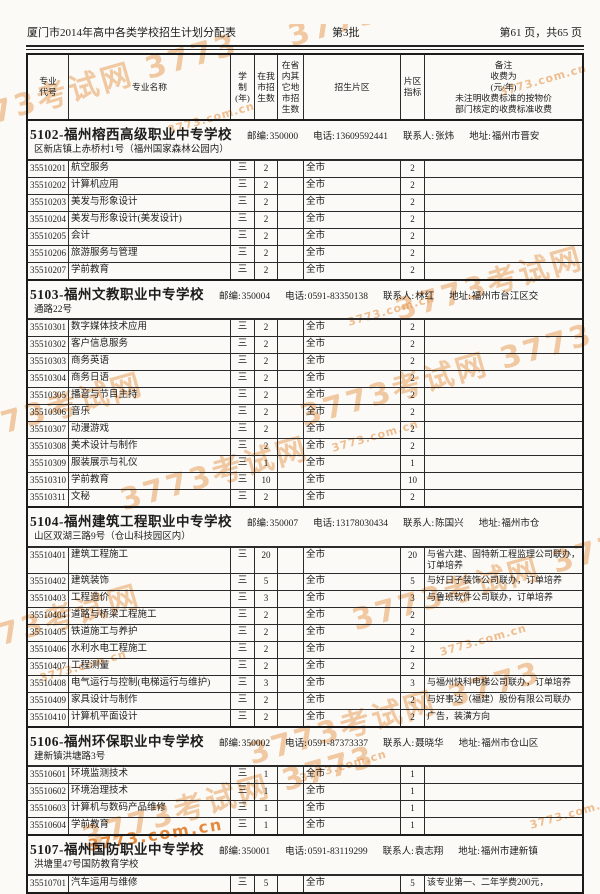 This screenshot has width=600, height=894. Describe the element at coordinates (504, 559) in the screenshot. I see `row-remark: 与省六建、固特新工程监理公司联办，订单培养` at that location.